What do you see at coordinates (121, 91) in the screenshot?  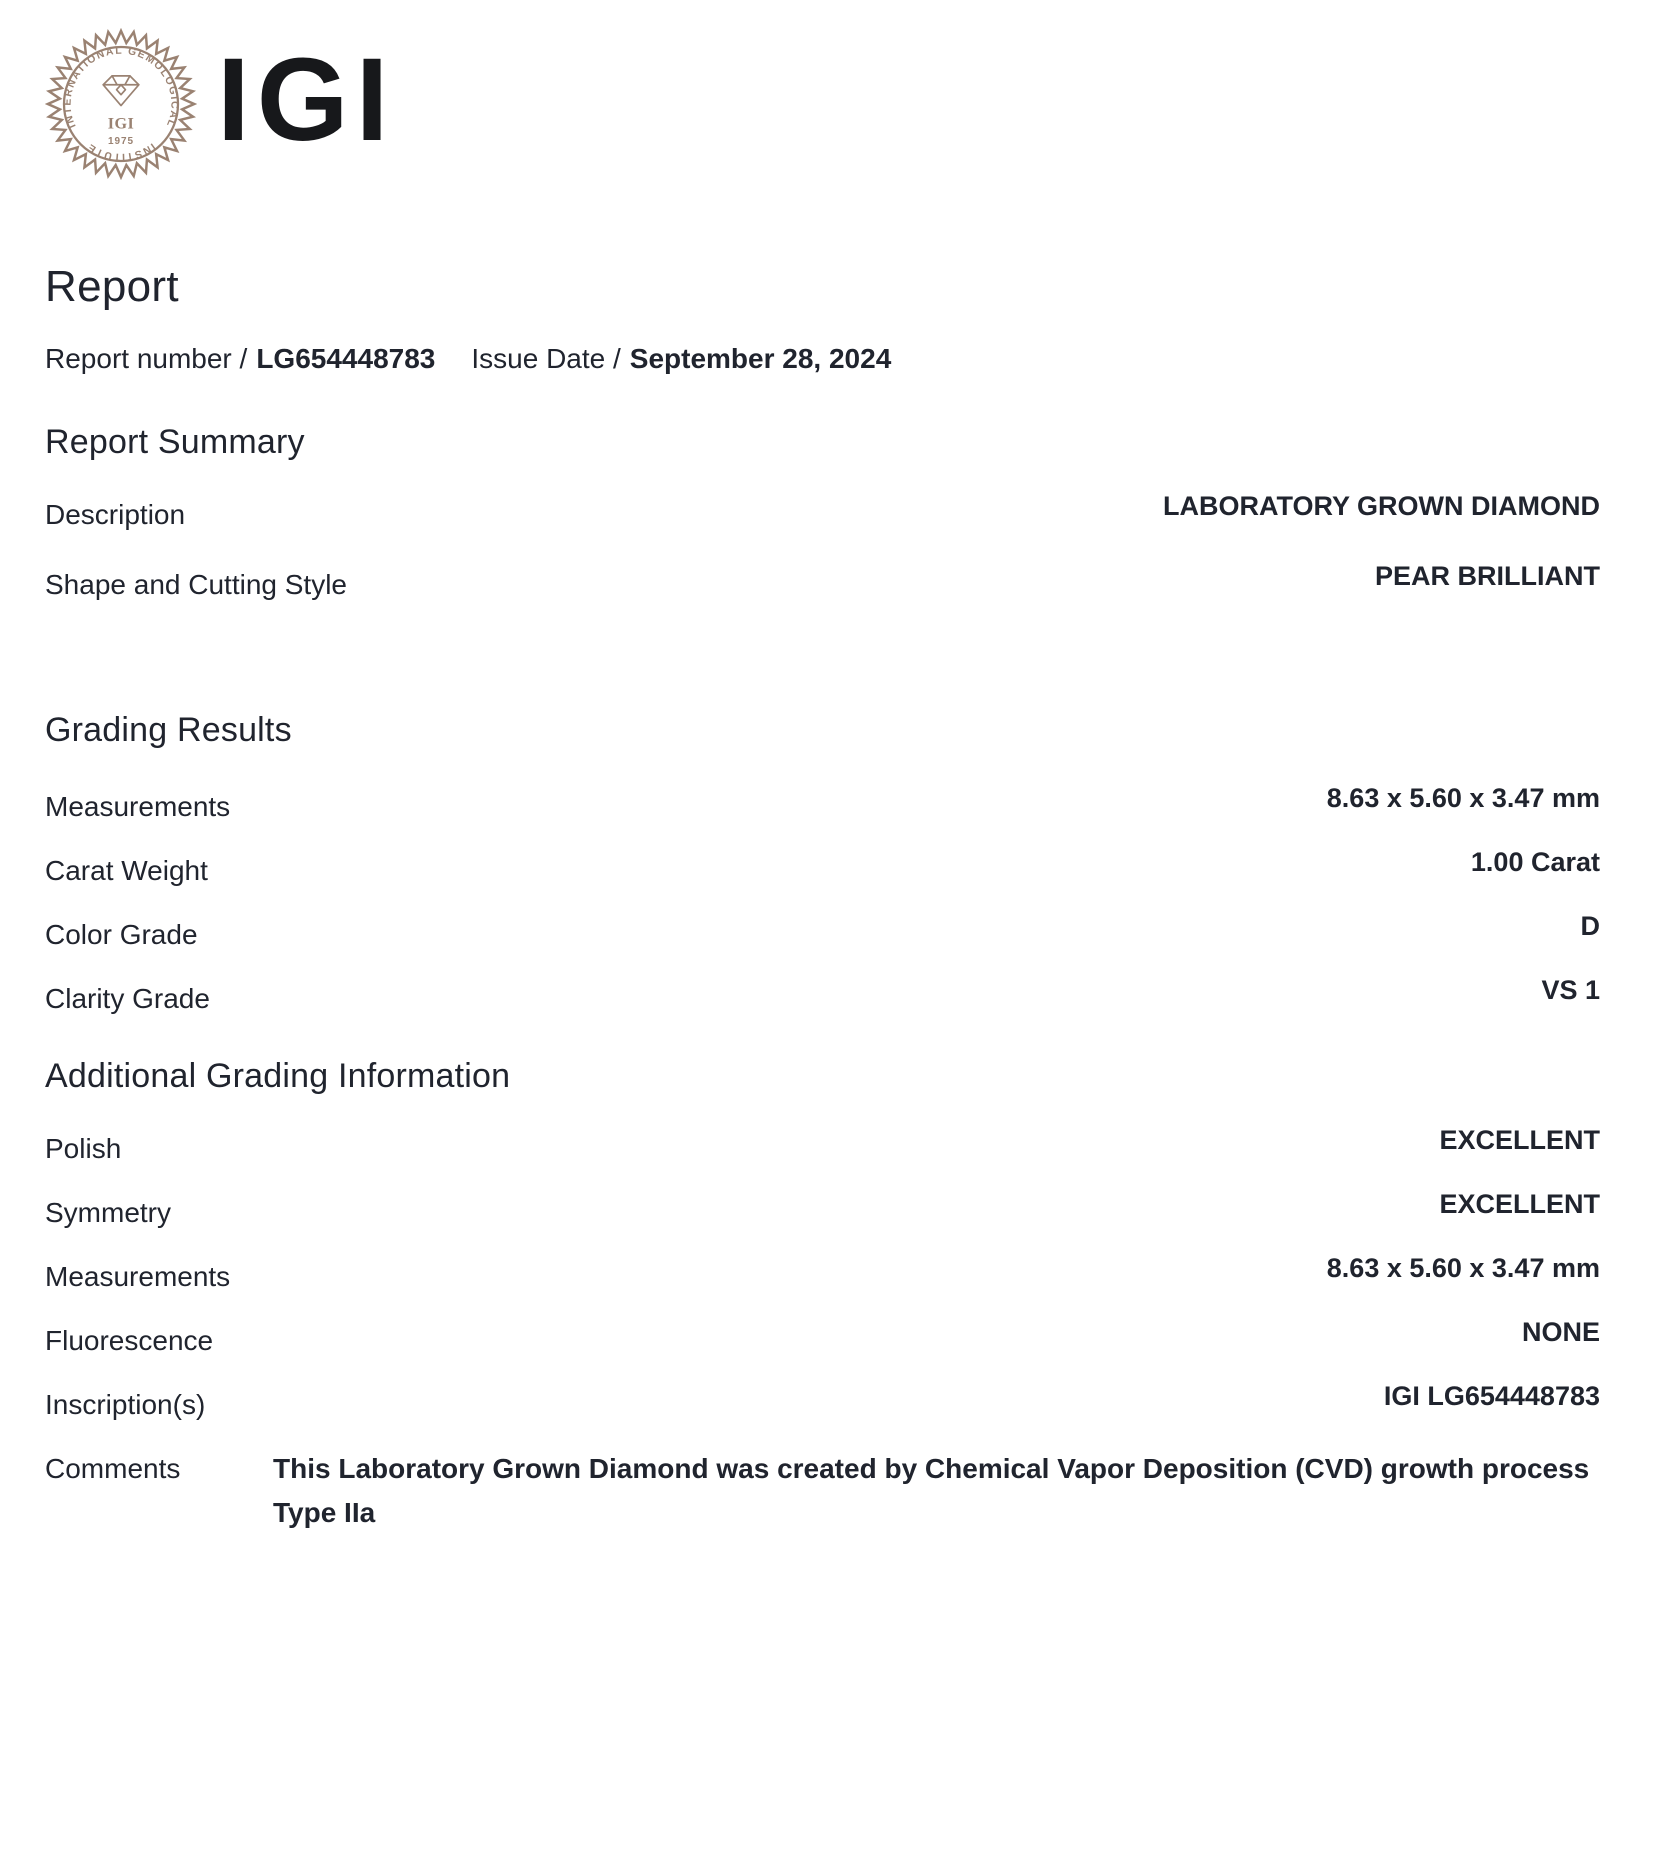 I see `seal-diamond-icon` at bounding box center [121, 91].